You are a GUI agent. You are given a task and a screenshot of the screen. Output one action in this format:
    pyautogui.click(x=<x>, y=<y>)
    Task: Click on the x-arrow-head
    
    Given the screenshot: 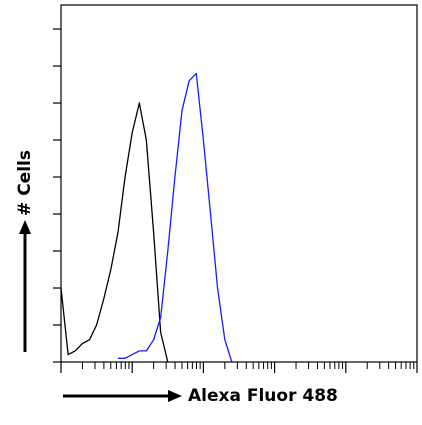 What is the action you would take?
    pyautogui.click(x=175, y=396)
    